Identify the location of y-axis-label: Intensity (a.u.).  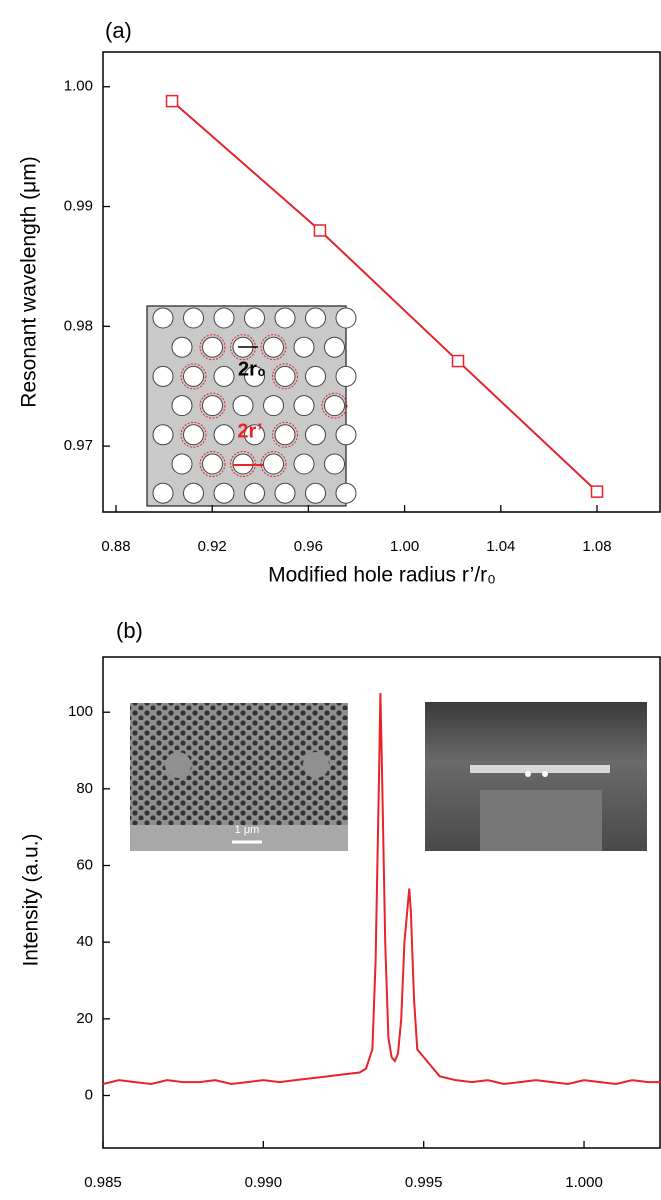
(31, 899).